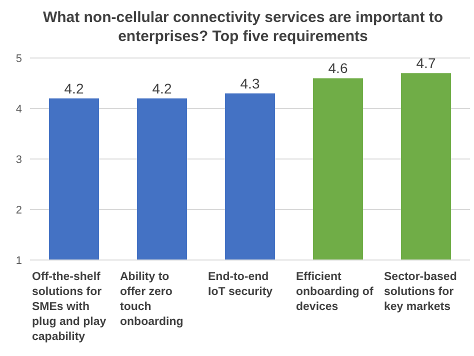 The image size is (474, 356). I want to click on x-tick-label: End-to-end IoT security, so click(241, 284).